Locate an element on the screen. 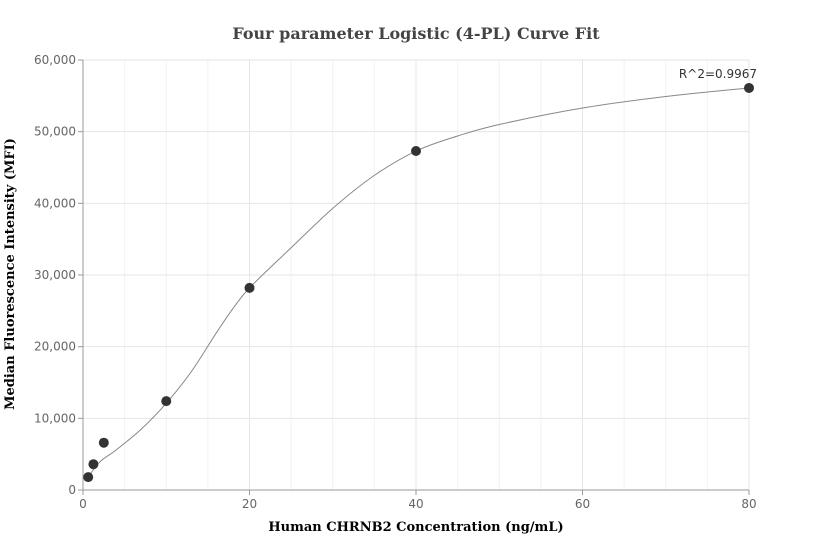  y-tick-label: 60,000 is located at coordinates (55, 60).